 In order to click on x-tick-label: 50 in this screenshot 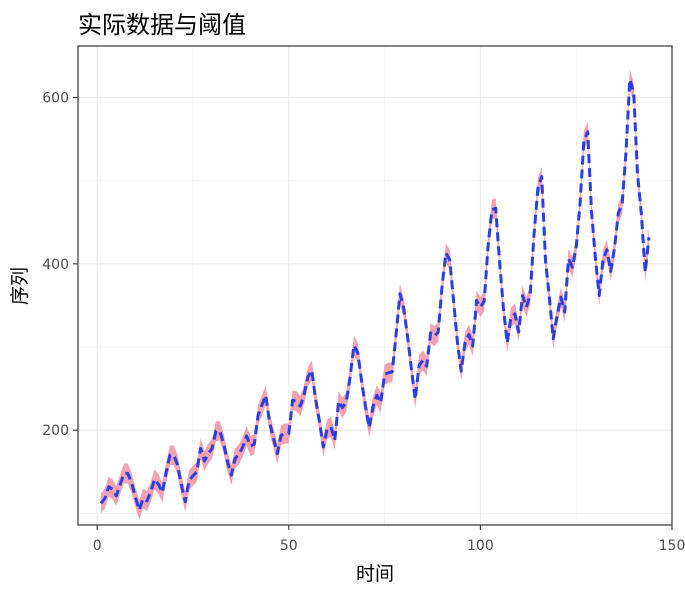, I will do `click(289, 546)`.